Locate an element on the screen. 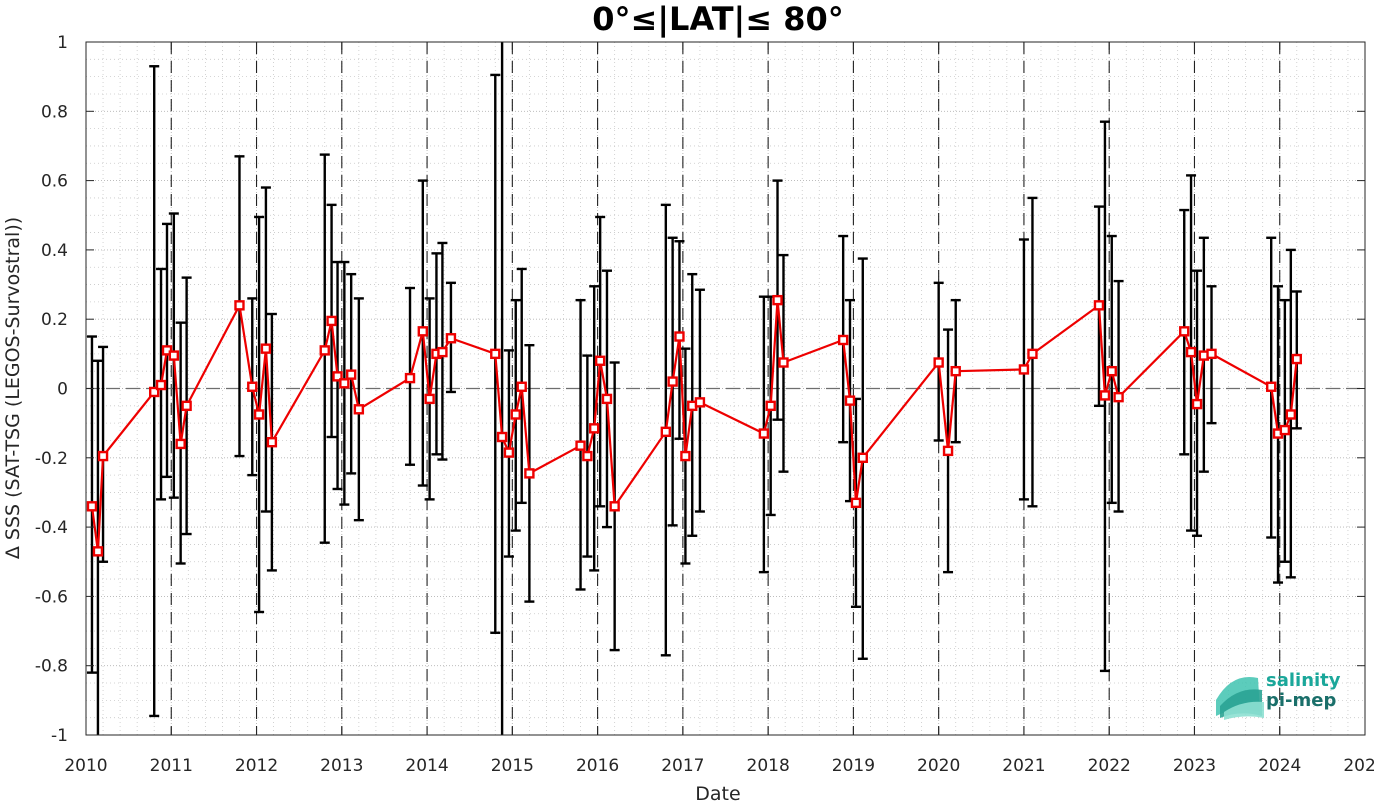 The height and width of the screenshot is (801, 1374). y-tick-label: 0.6 is located at coordinates (54, 182).